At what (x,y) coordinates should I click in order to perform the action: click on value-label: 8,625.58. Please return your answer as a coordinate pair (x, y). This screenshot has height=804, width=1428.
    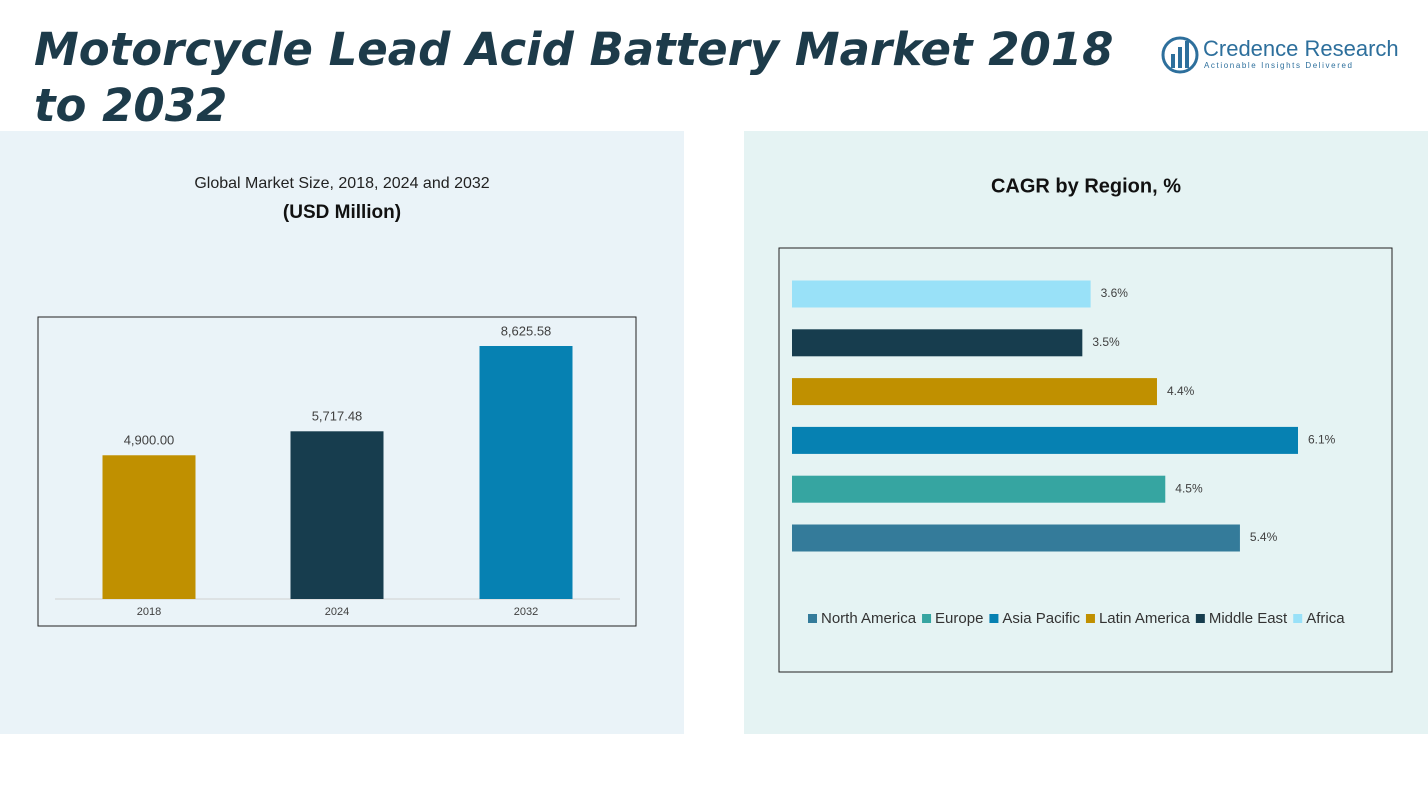
    Looking at the image, I should click on (526, 330).